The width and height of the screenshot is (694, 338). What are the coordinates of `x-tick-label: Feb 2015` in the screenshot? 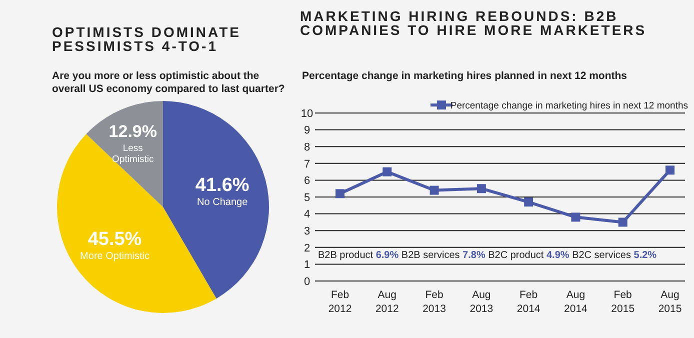 It's located at (623, 302).